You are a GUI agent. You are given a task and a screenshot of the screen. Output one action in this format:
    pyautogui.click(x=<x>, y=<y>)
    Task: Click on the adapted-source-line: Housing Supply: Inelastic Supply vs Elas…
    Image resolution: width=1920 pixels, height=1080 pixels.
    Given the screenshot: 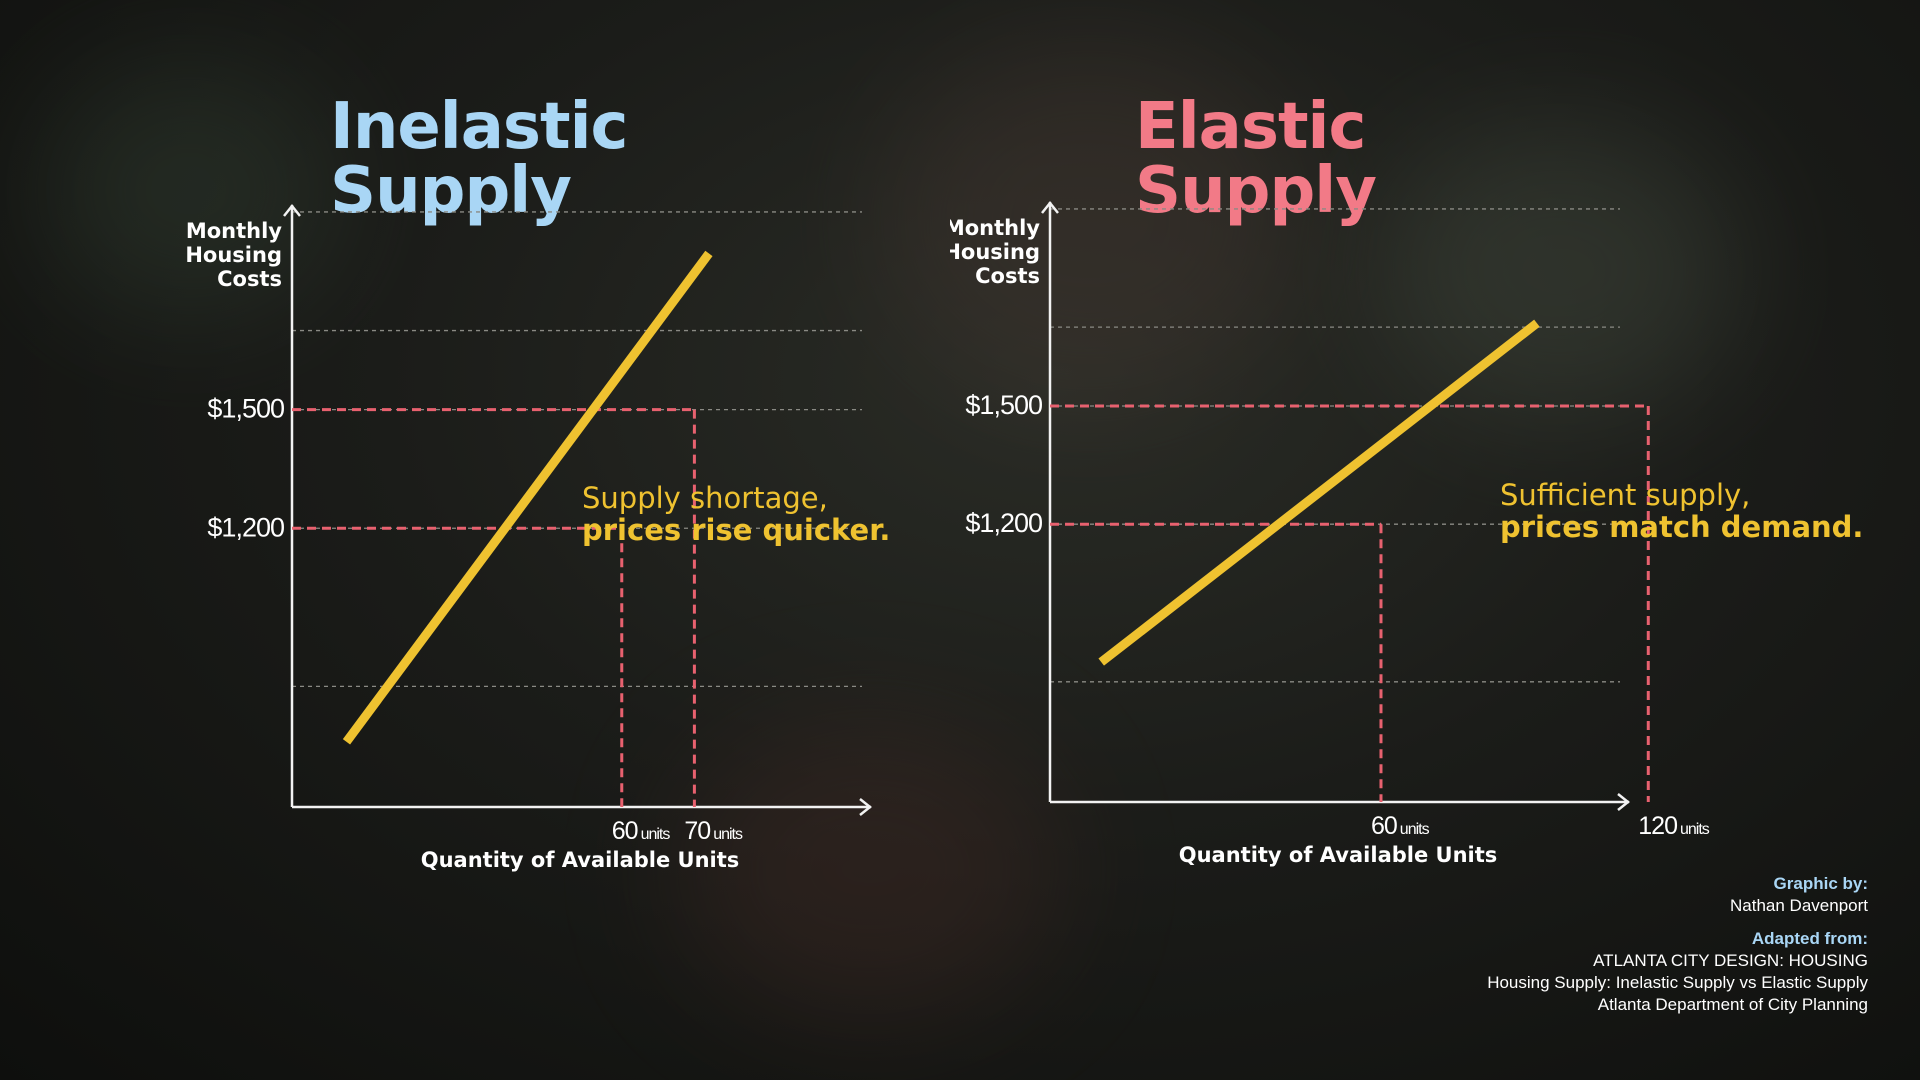 What is the action you would take?
    pyautogui.click(x=1677, y=982)
    